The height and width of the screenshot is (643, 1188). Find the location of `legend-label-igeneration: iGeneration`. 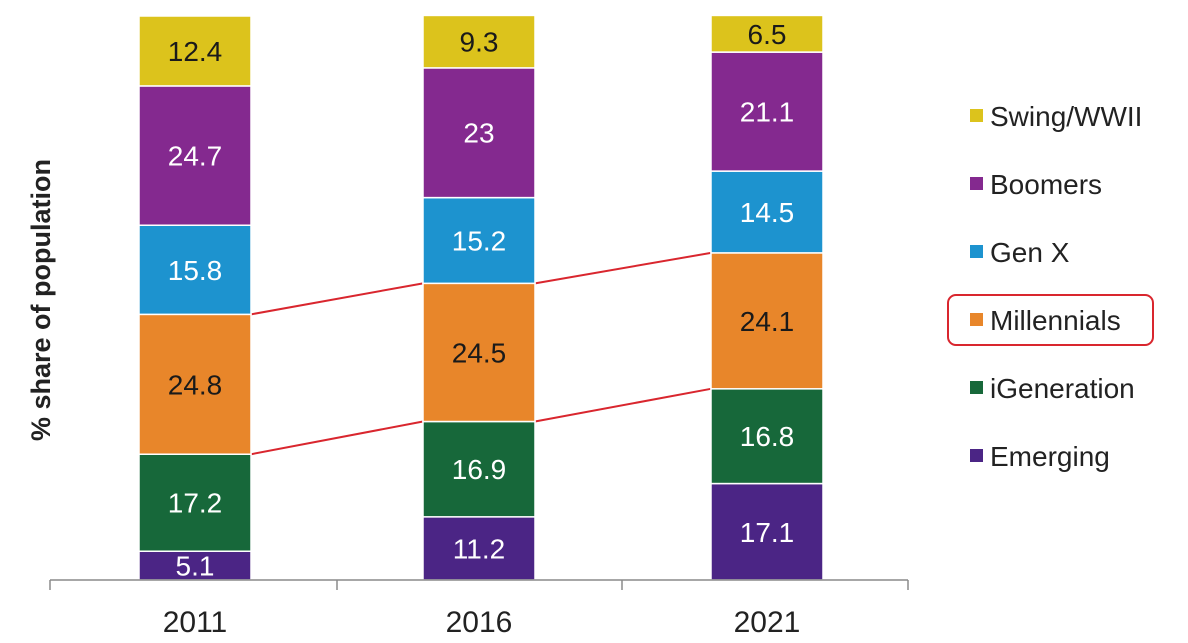

legend-label-igeneration: iGeneration is located at coordinates (1062, 388).